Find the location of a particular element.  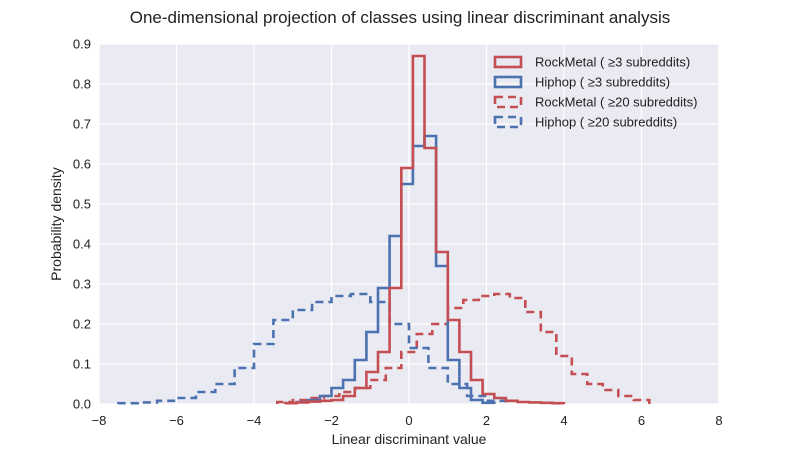

x-tick-label: −4 is located at coordinates (254, 420).